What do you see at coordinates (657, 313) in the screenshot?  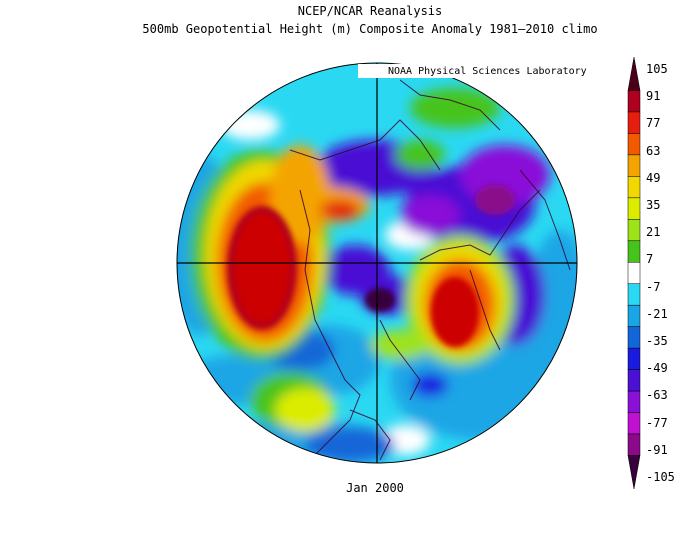 I see `colorbar-label: -21` at bounding box center [657, 313].